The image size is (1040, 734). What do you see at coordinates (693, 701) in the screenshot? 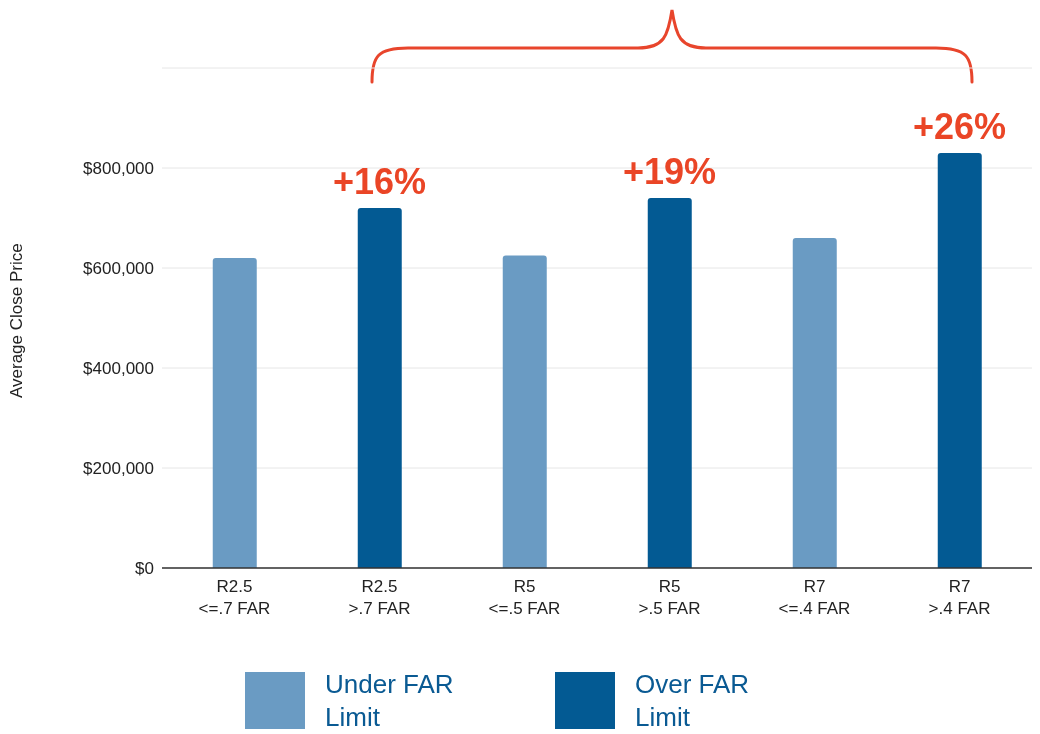
I see `legend-label: Over FAR Limit` at bounding box center [693, 701].